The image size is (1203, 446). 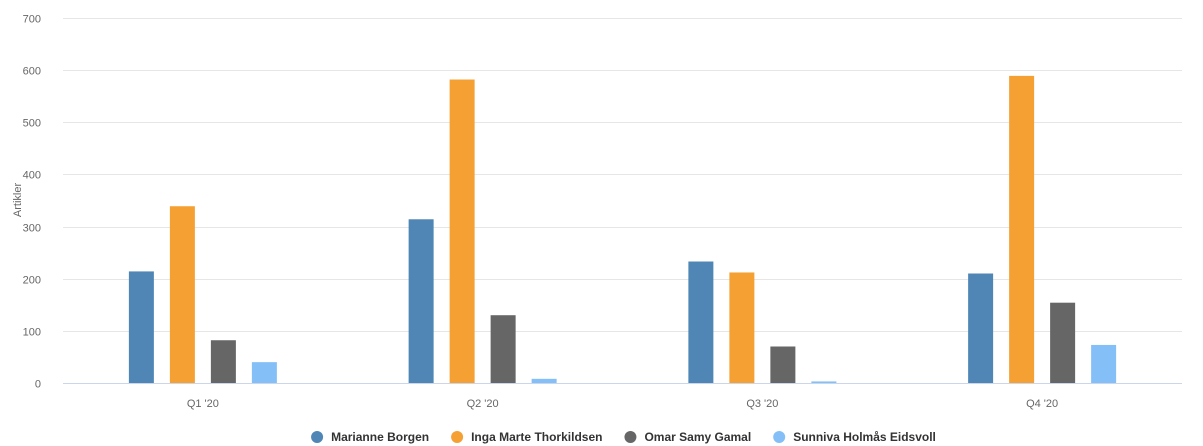 I want to click on x-axis-ticks: Q1 '20 Q2 '20 Q3 '20 Q4 '20, so click(x=622, y=404).